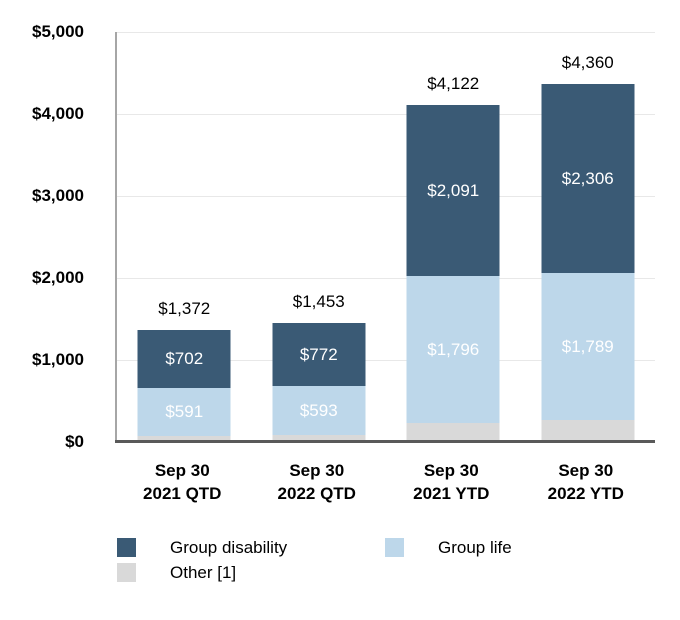 The width and height of the screenshot is (680, 620). What do you see at coordinates (58, 113) in the screenshot?
I see `y-axis-tick-label: $4,000` at bounding box center [58, 113].